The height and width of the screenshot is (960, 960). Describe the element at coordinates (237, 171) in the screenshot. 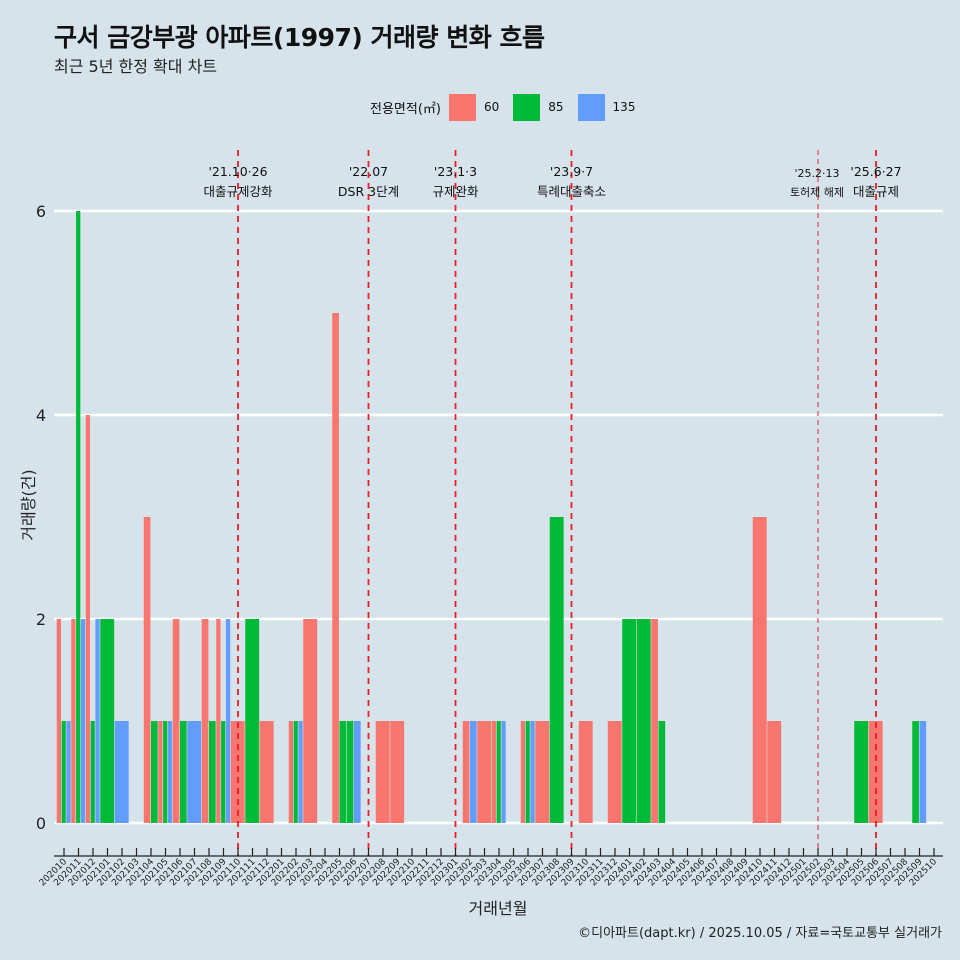

I see `event-date: '21.10·26` at that location.